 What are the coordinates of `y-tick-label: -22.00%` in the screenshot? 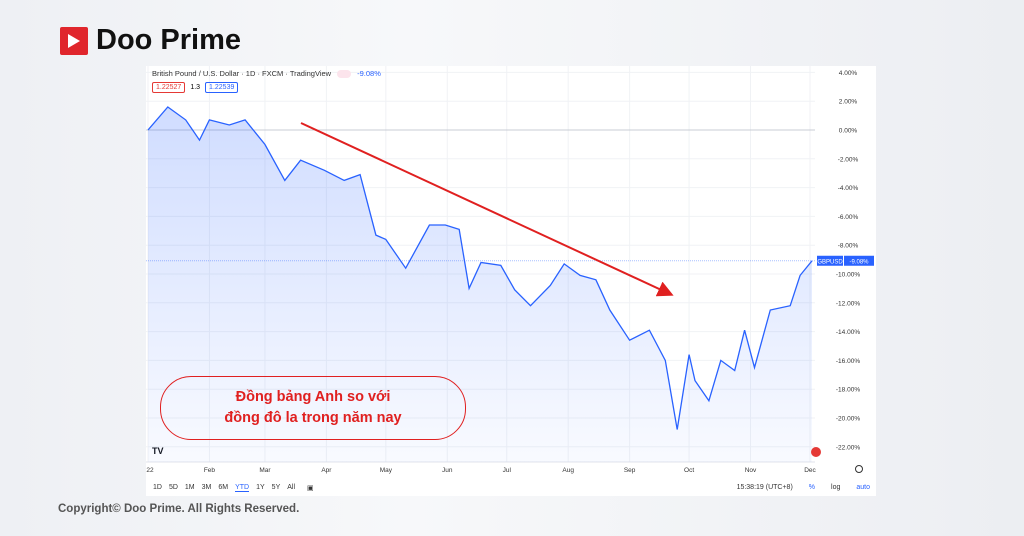 It's located at (848, 447).